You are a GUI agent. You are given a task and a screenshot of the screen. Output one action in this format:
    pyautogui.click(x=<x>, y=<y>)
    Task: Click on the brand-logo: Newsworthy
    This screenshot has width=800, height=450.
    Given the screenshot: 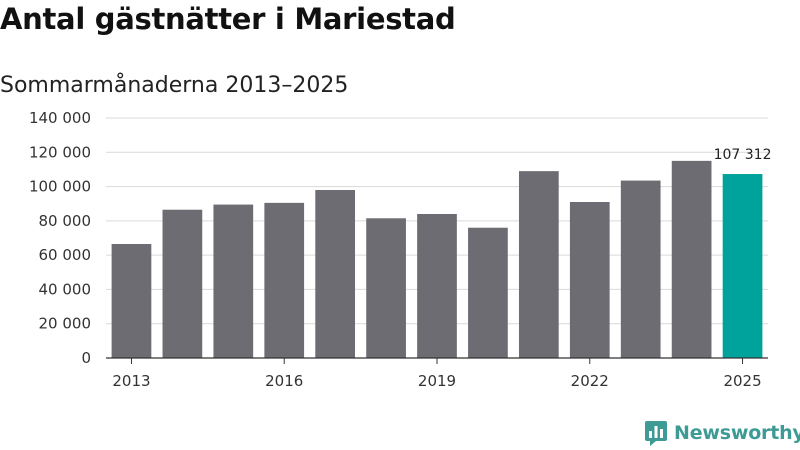 What is the action you would take?
    pyautogui.click(x=722, y=433)
    